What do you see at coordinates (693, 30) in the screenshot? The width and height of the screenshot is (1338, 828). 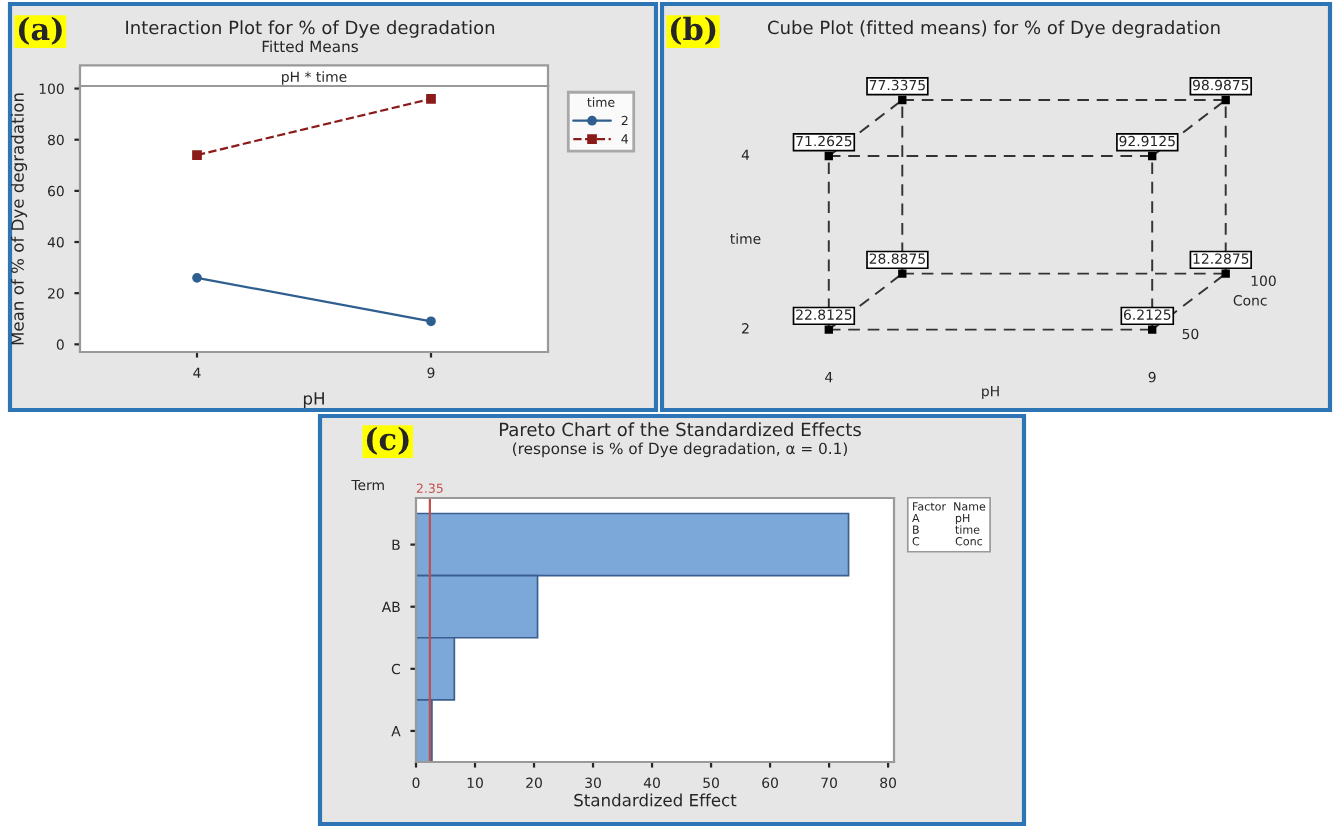 I see `text: (b)` at bounding box center [693, 30].